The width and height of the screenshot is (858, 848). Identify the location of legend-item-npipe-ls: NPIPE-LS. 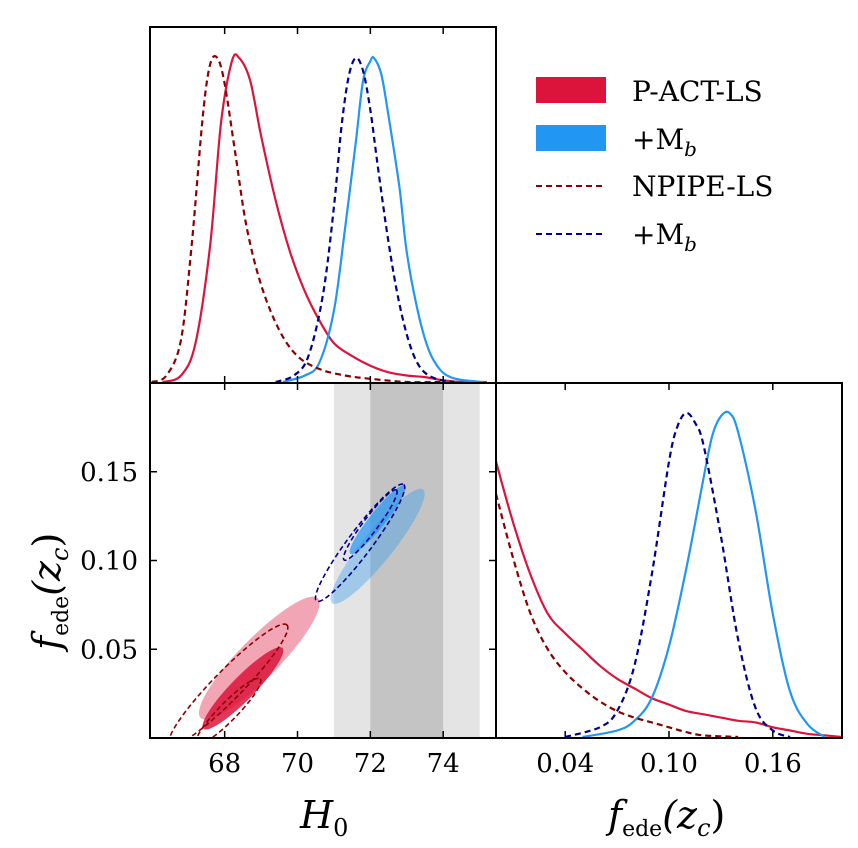
(654, 186).